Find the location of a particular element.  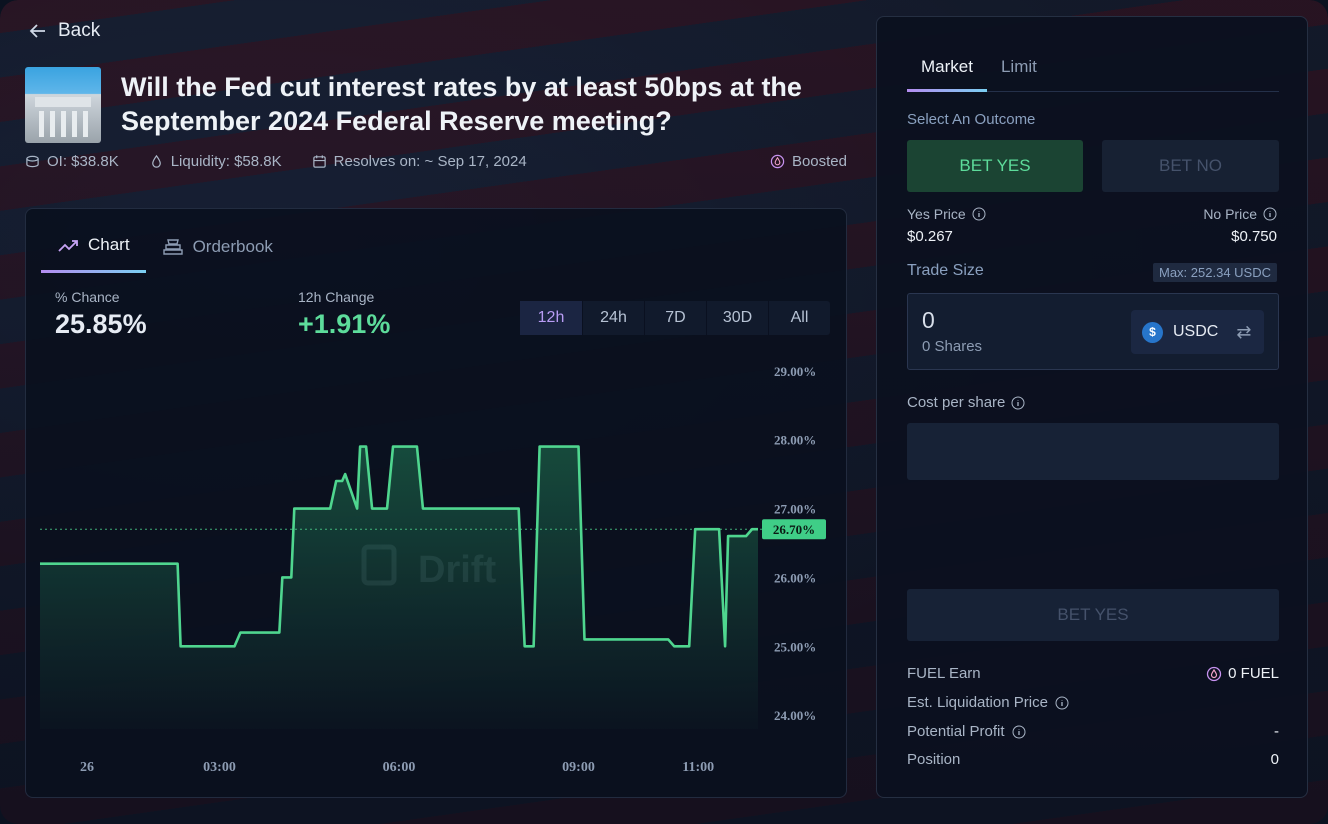

swap-icon: ⇄ is located at coordinates (1244, 331).